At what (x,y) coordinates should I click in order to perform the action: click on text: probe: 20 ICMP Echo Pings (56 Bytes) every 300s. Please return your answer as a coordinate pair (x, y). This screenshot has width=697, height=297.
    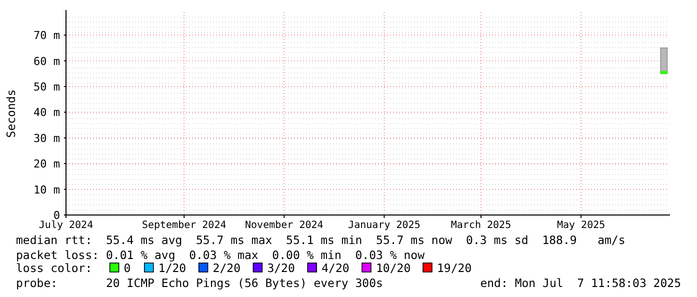
    Looking at the image, I should click on (199, 283).